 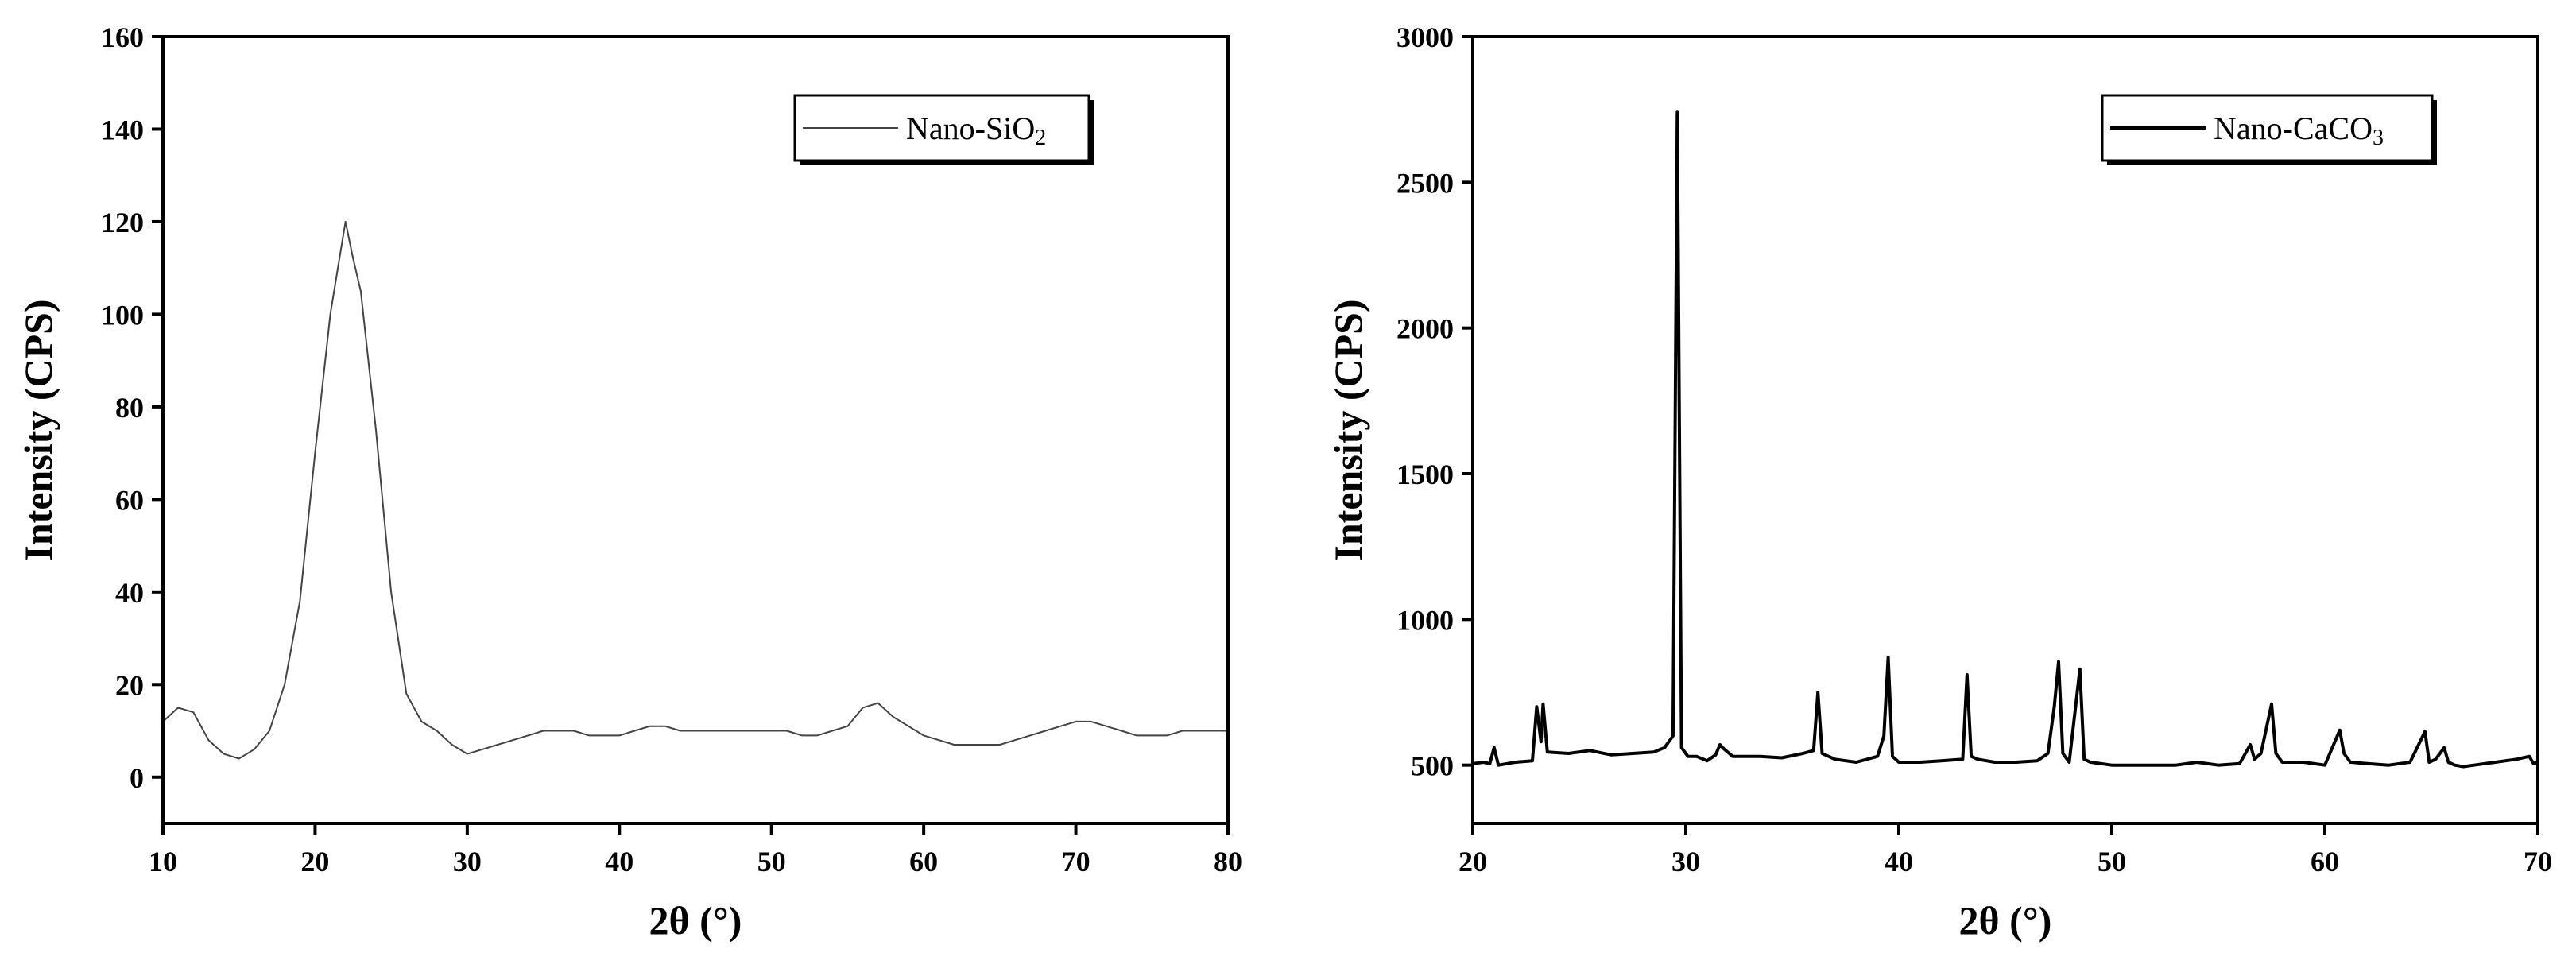 I want to click on sio2-y-tick-label: 20, so click(x=129, y=685).